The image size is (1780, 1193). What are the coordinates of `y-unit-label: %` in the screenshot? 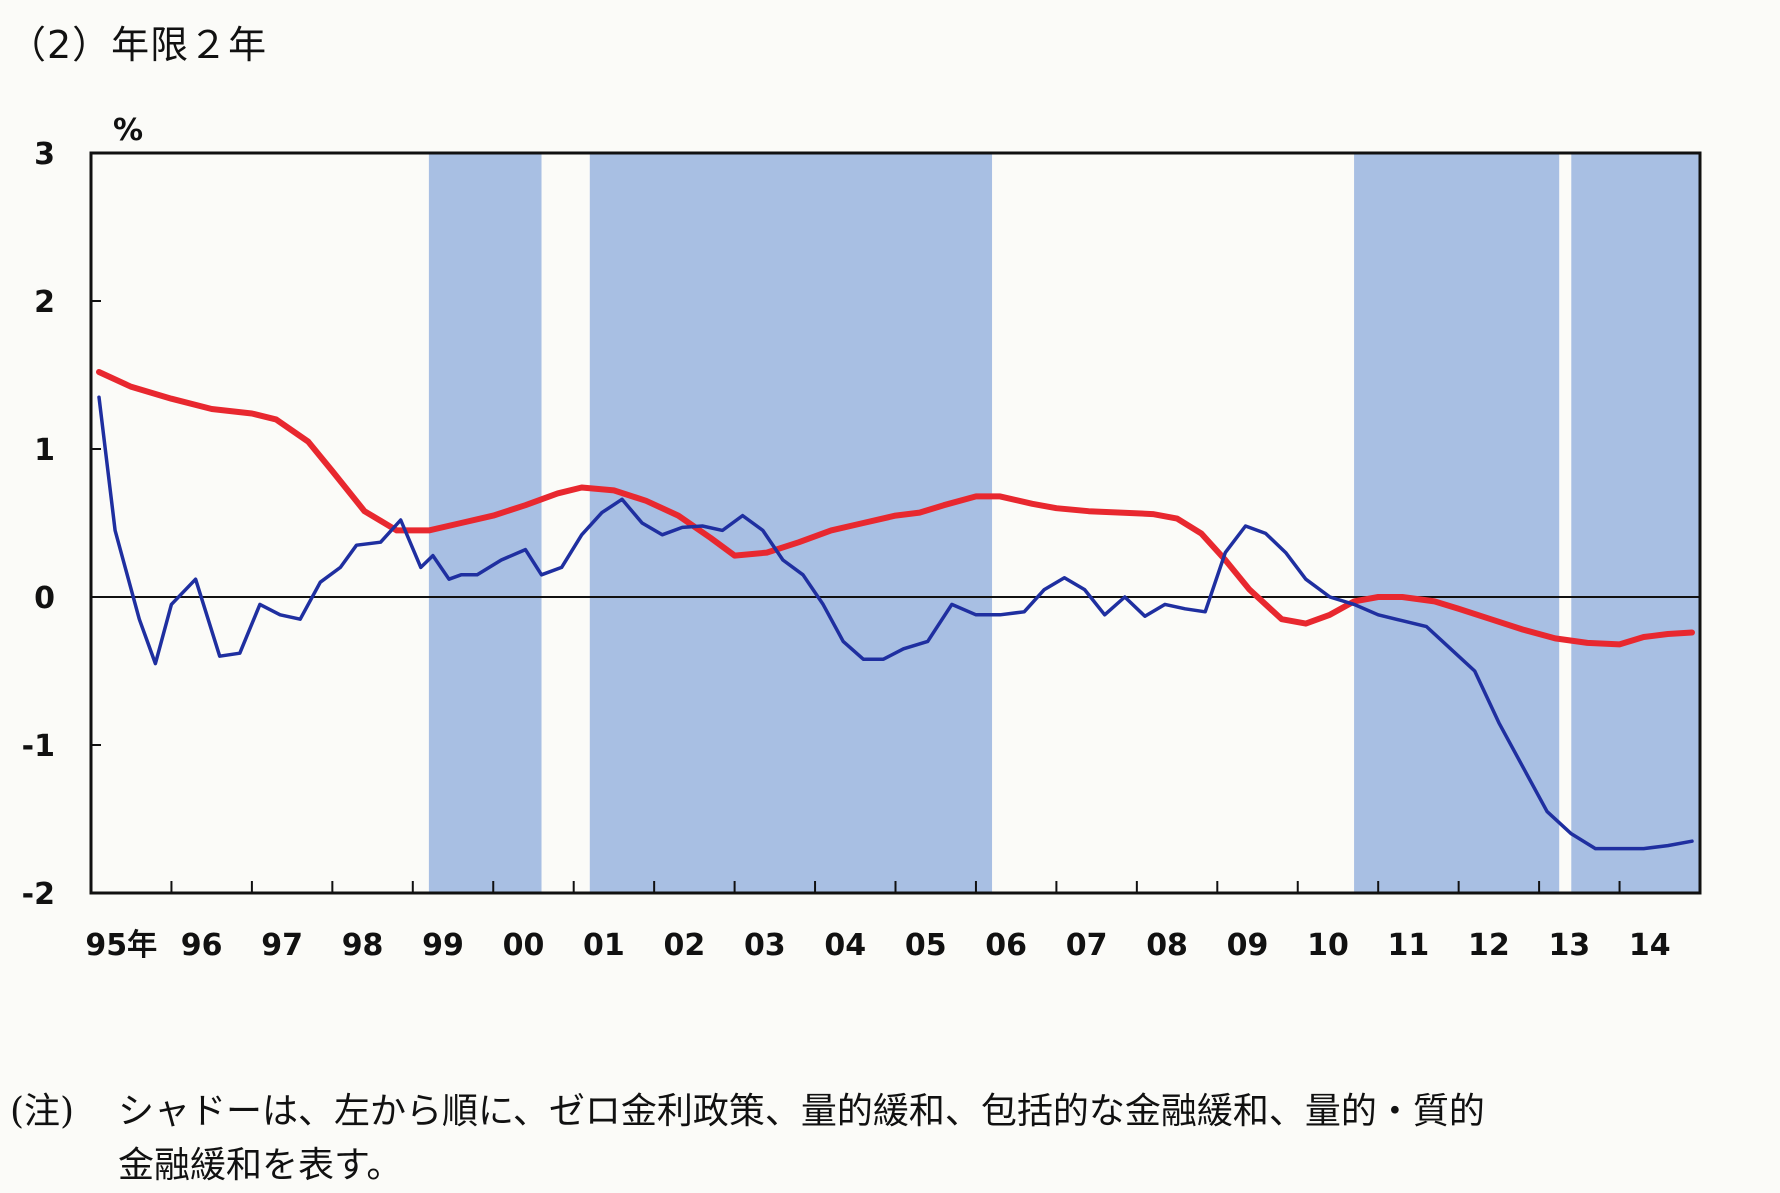 It's located at (128, 130).